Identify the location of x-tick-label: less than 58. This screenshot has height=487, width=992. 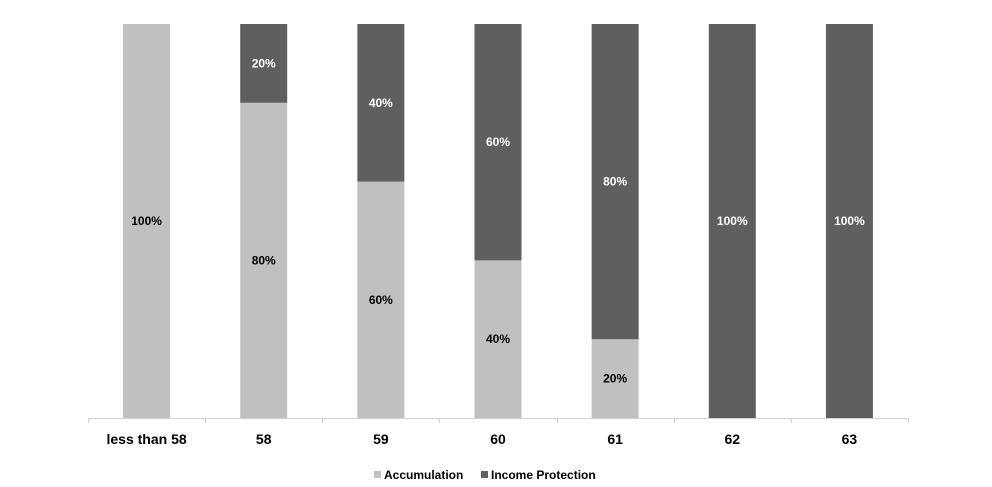
(146, 439).